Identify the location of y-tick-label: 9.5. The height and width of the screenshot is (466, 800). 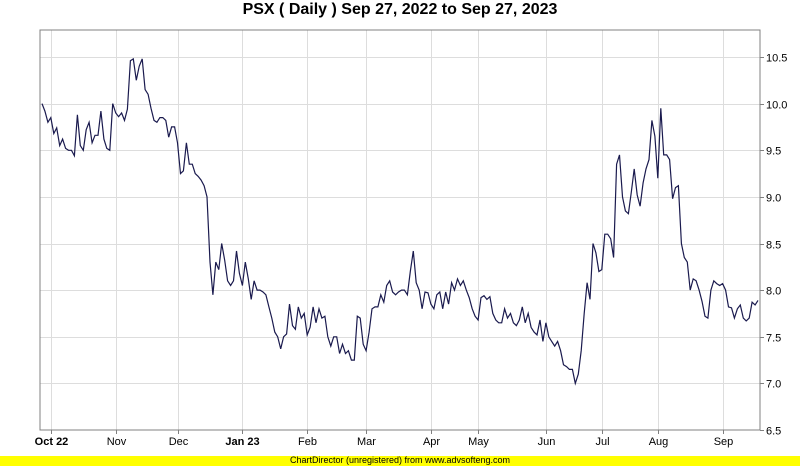
(773, 152).